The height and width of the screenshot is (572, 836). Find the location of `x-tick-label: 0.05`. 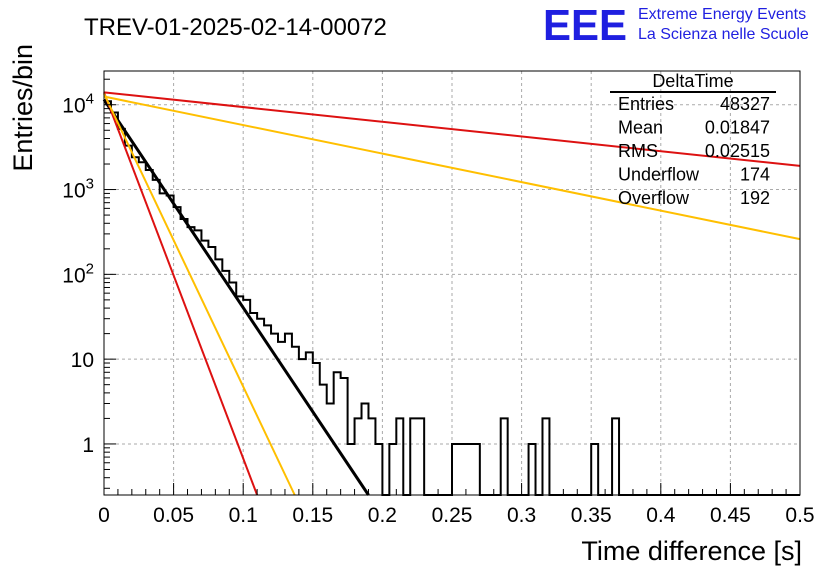

x-tick-label: 0.05 is located at coordinates (173, 515).